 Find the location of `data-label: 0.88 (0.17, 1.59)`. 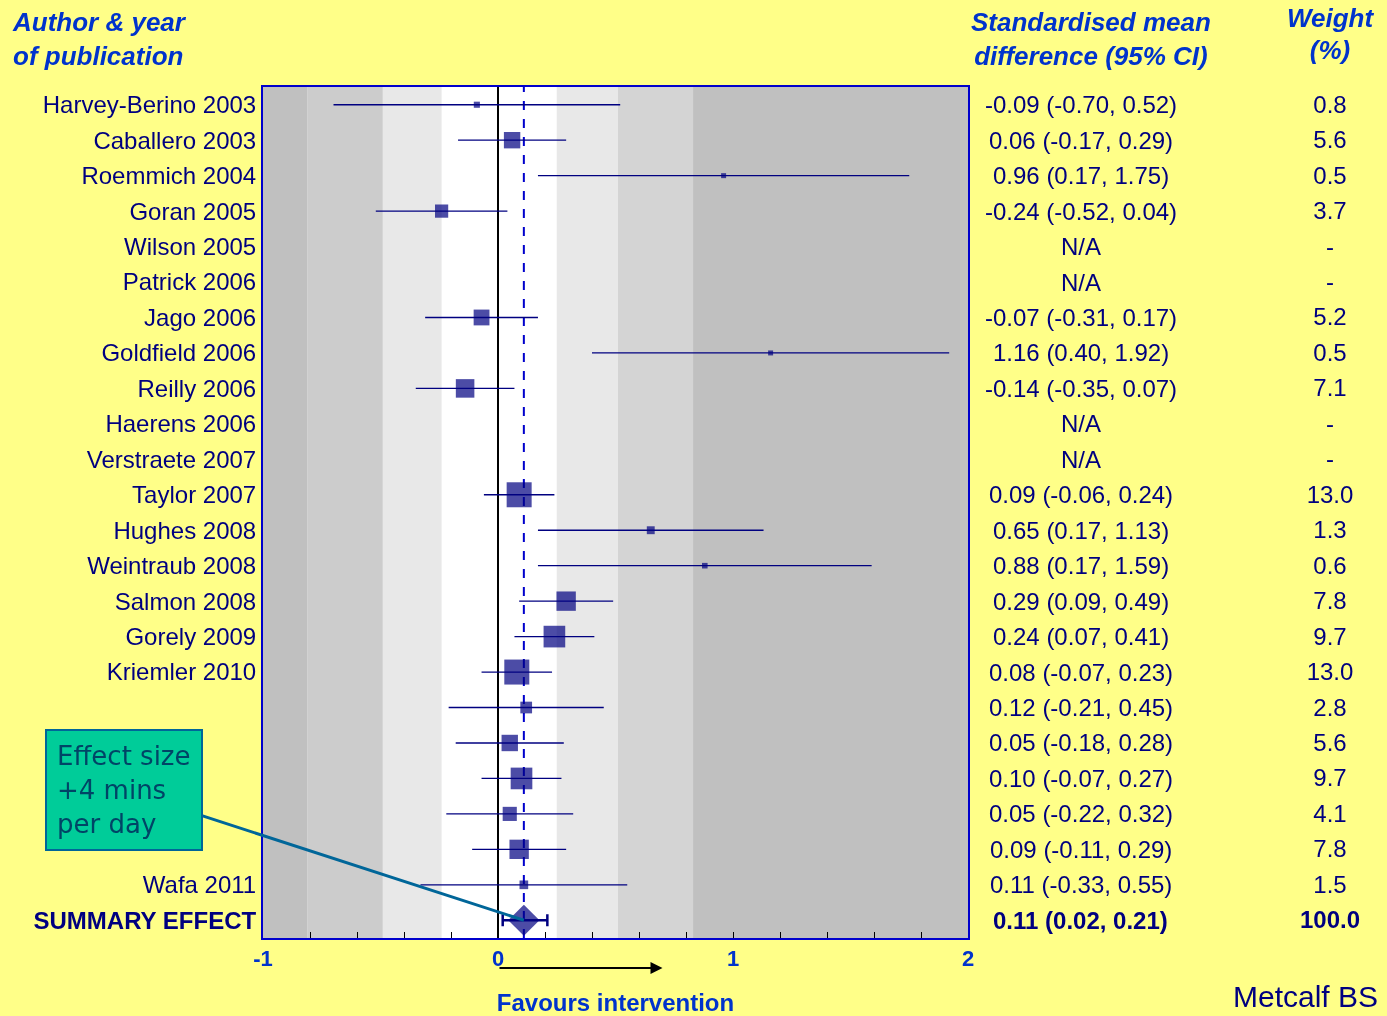

data-label: 0.88 (0.17, 1.59) is located at coordinates (1081, 565).